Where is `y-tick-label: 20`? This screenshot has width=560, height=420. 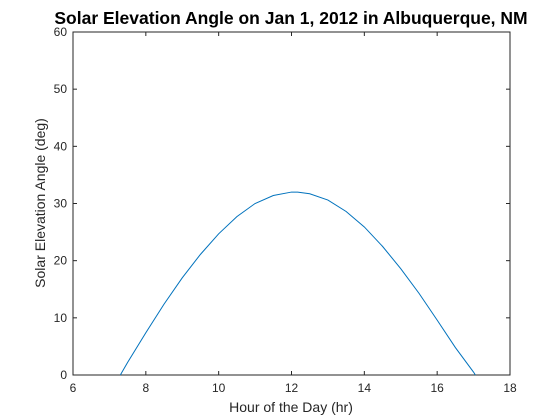 y-tick-label: 20 is located at coordinates (61, 261).